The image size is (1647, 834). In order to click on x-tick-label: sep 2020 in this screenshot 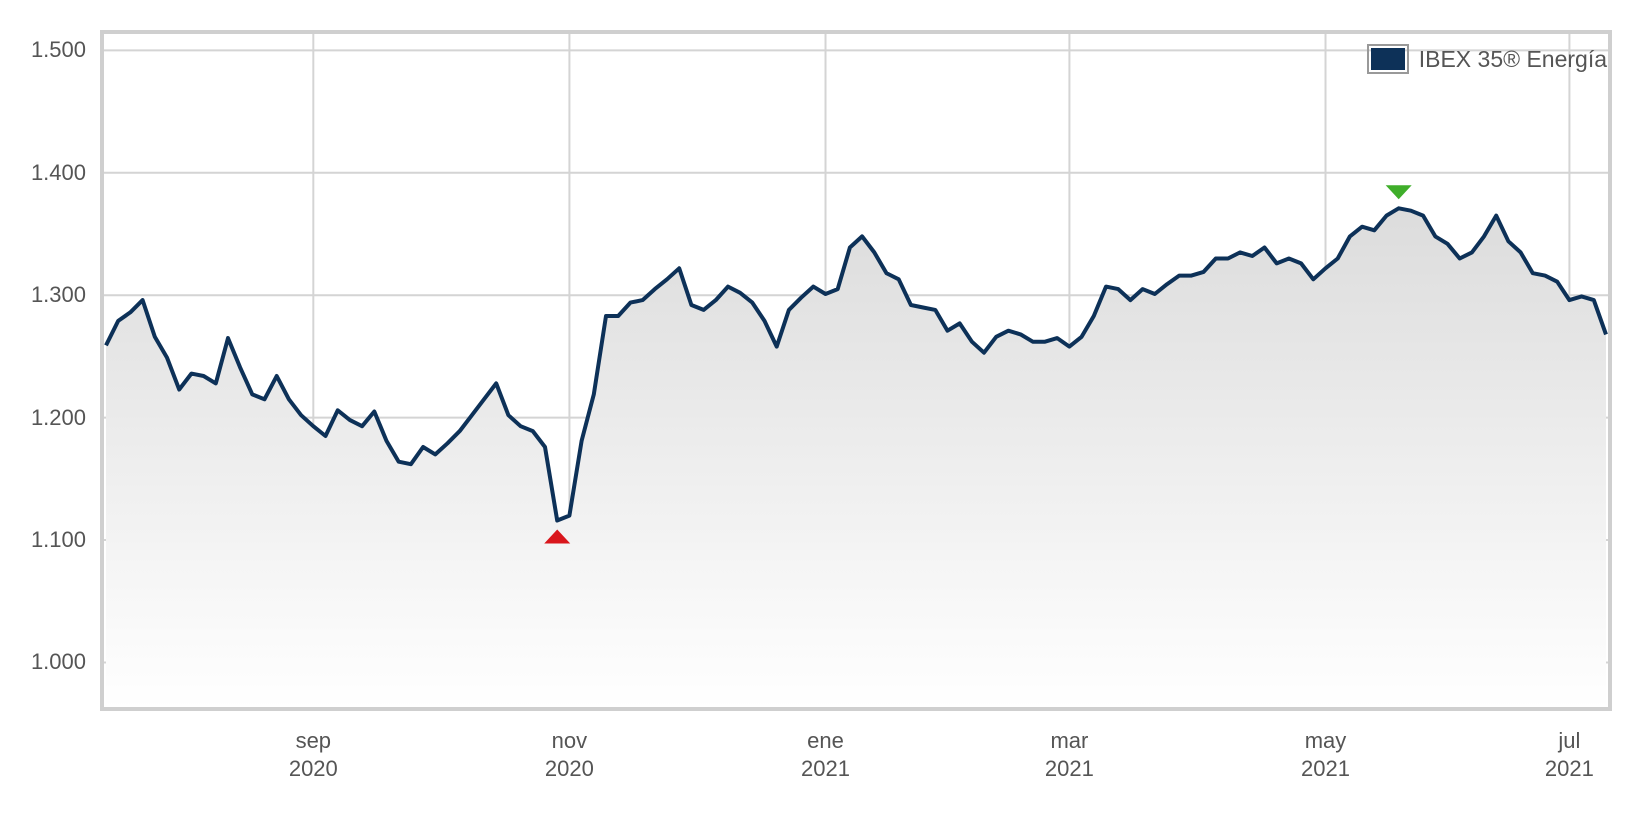, I will do `click(313, 754)`.